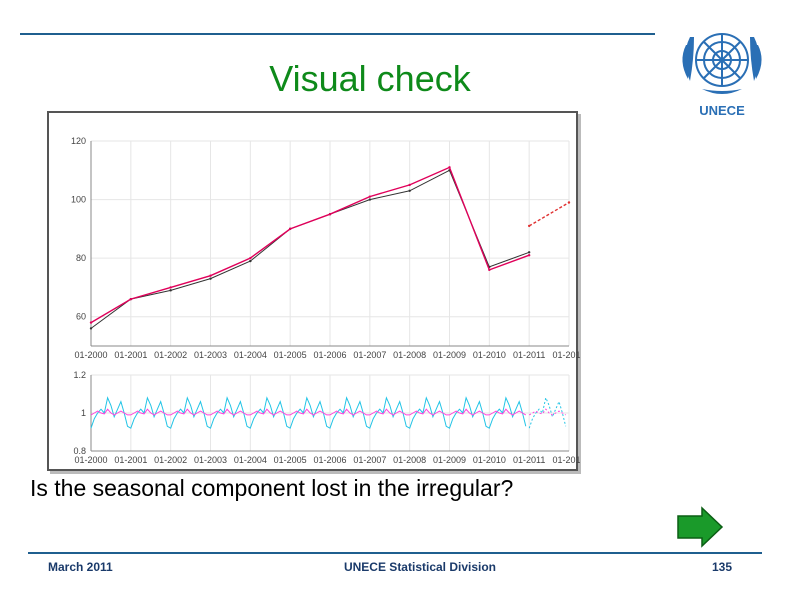 This screenshot has height=600, width=800. I want to click on top-divider, so click(337, 34).